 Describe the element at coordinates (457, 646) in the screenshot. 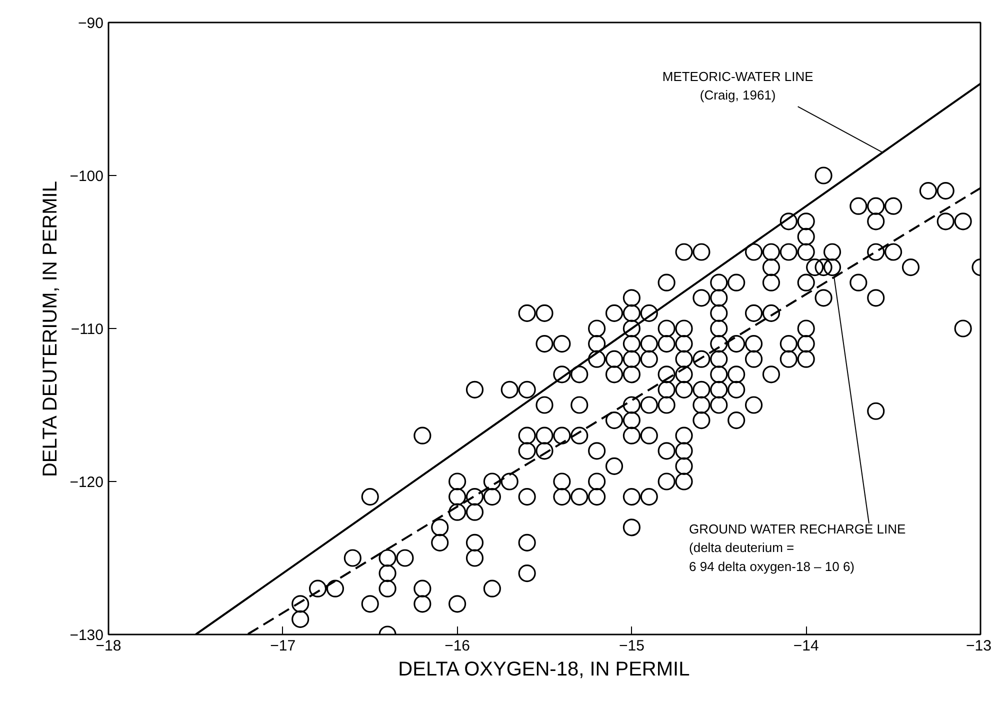

I see `x-tick-label: −16` at that location.